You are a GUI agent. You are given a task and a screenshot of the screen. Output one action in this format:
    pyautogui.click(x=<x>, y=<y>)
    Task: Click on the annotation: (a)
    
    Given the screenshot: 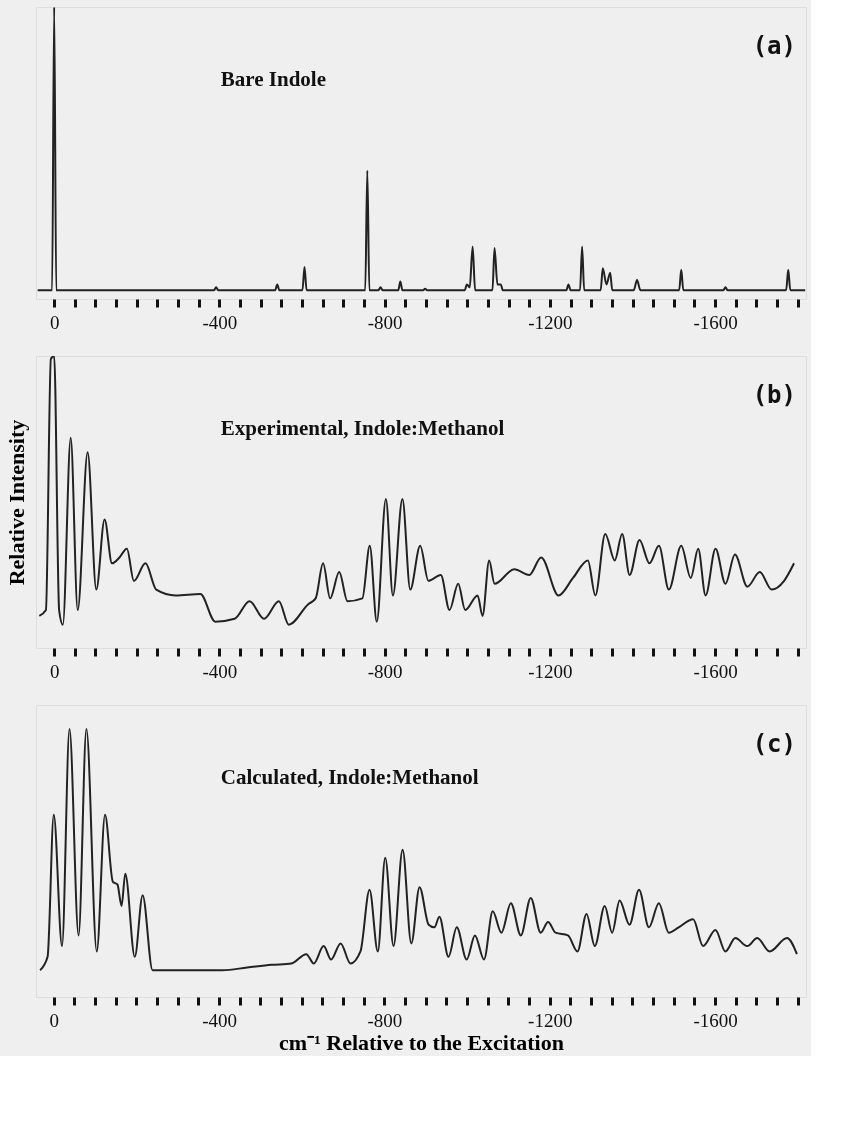 What is the action you would take?
    pyautogui.click(x=774, y=46)
    